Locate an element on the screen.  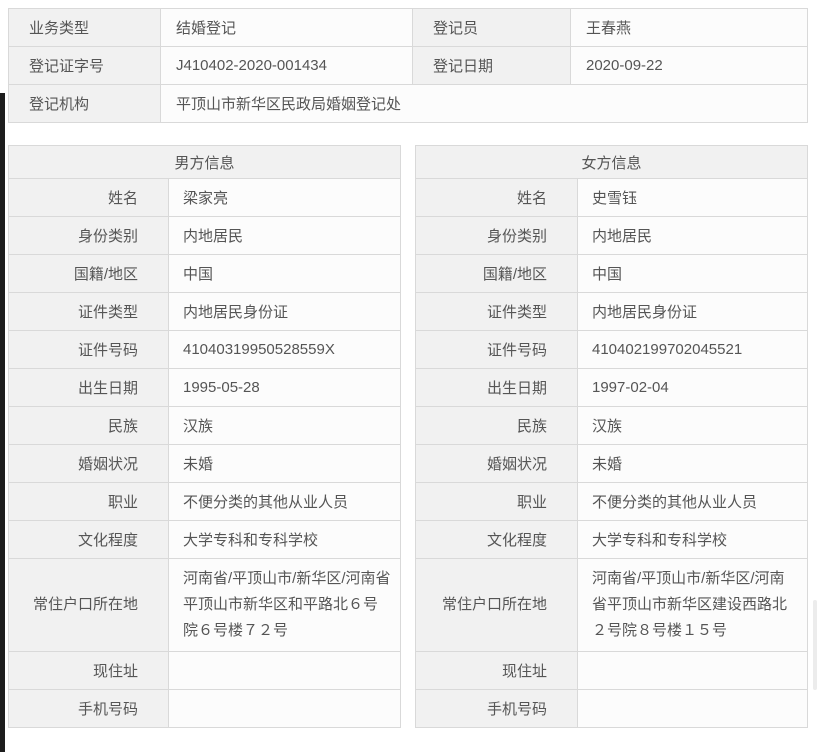
table-row: 姓名 梁家亮 is located at coordinates (205, 197).